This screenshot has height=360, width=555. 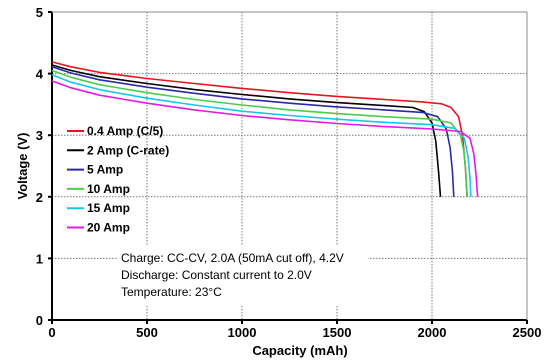 I want to click on y-tick-label-4: 4, so click(x=40, y=74).